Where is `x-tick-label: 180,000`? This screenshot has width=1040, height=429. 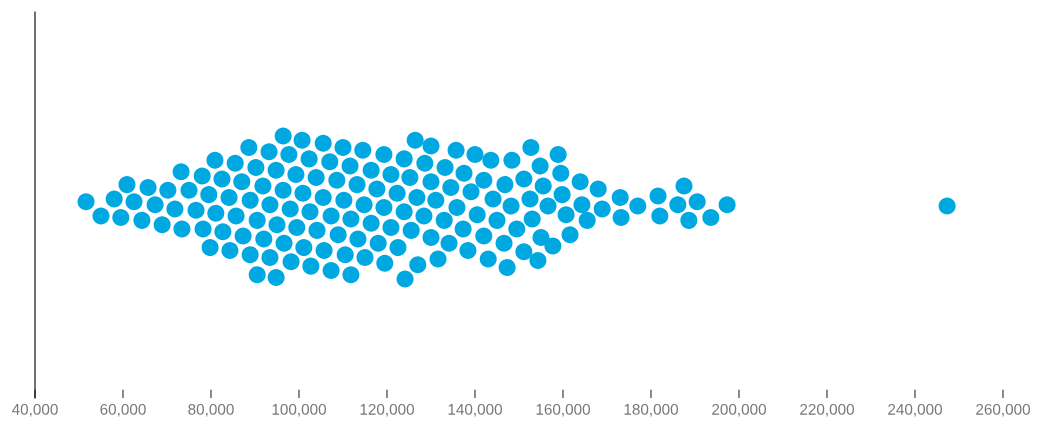
x-tick-label: 180,000 is located at coordinates (651, 410).